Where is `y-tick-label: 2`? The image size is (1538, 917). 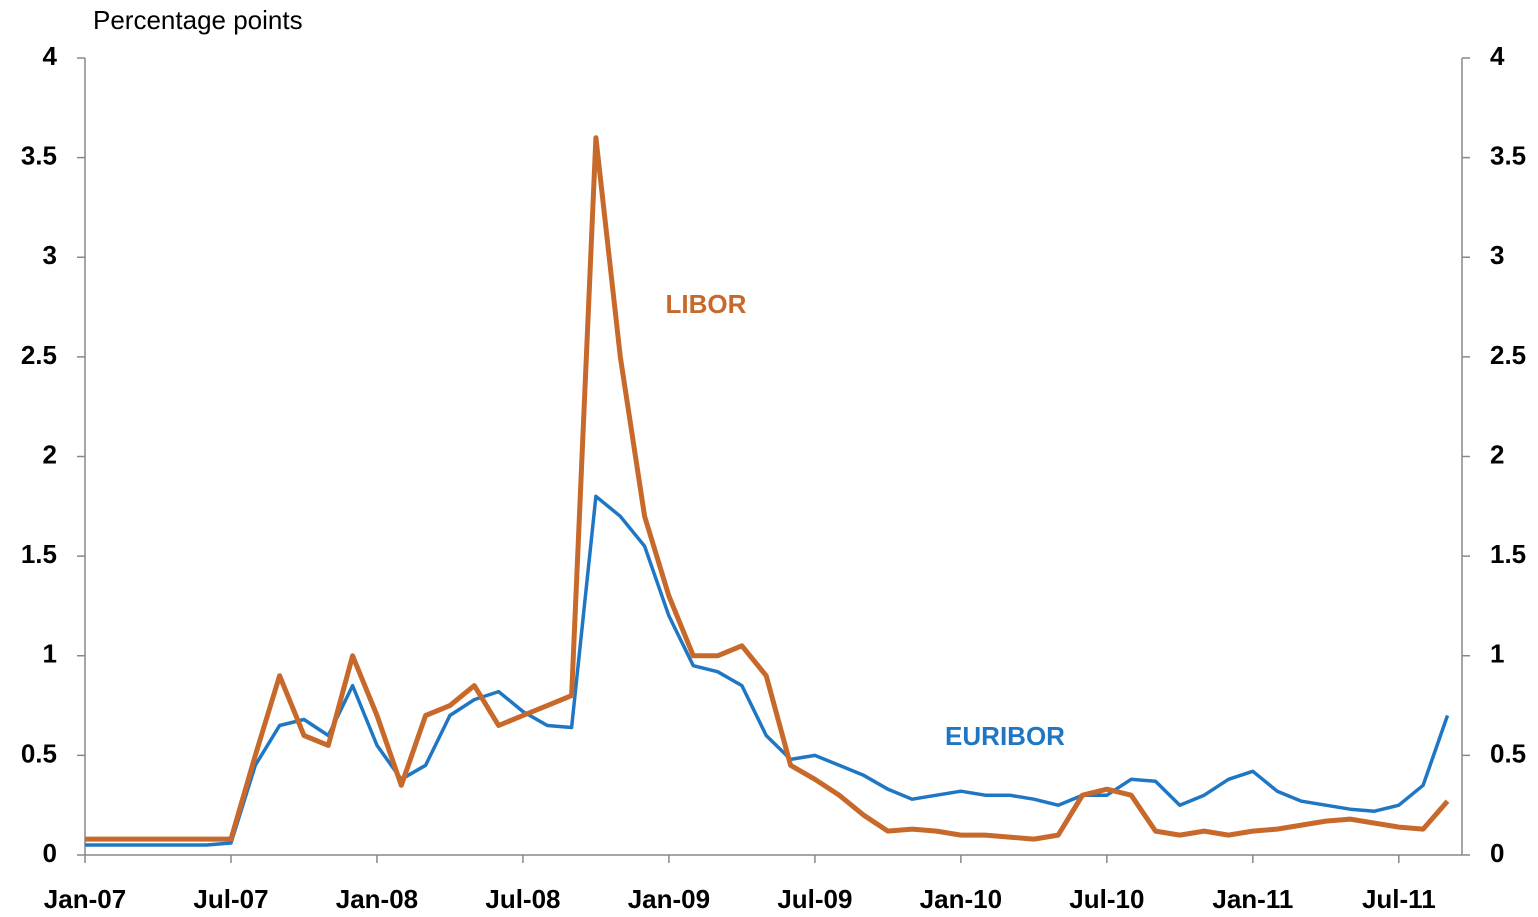
y-tick-label: 2 is located at coordinates (50, 454).